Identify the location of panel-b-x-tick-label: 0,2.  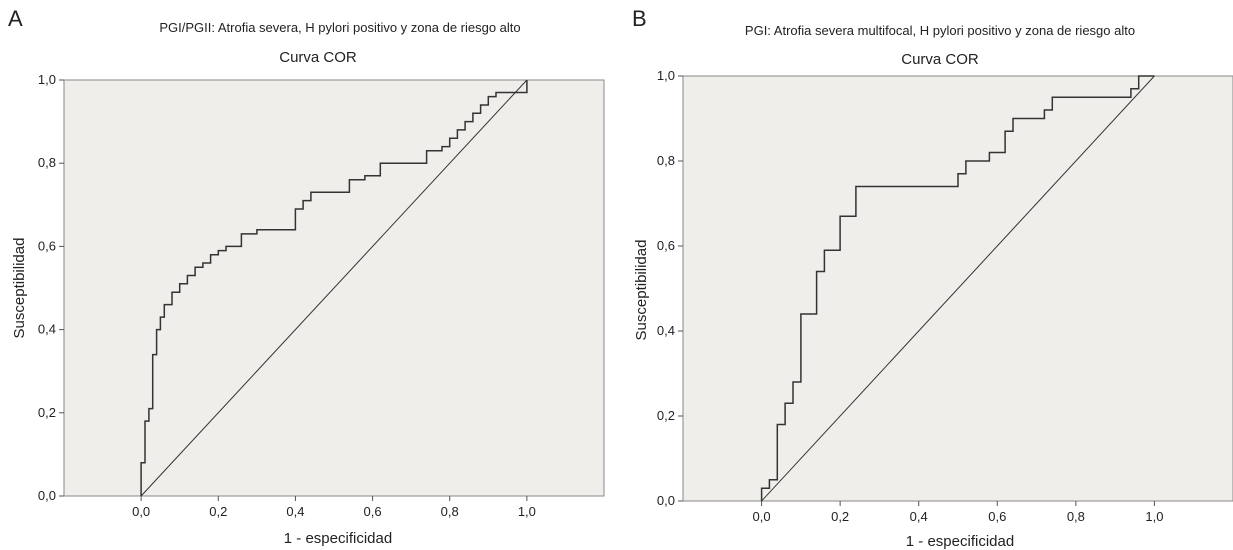
(840, 516).